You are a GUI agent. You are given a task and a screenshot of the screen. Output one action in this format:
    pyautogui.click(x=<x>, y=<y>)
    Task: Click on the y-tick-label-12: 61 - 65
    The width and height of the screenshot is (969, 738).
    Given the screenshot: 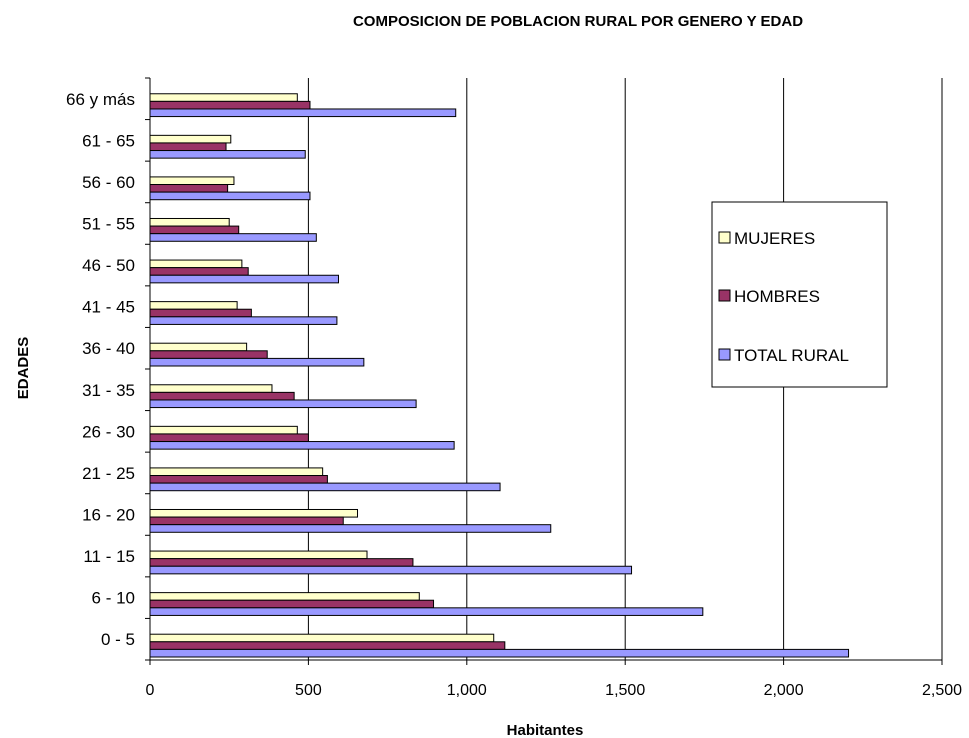 What is the action you would take?
    pyautogui.click(x=108, y=140)
    